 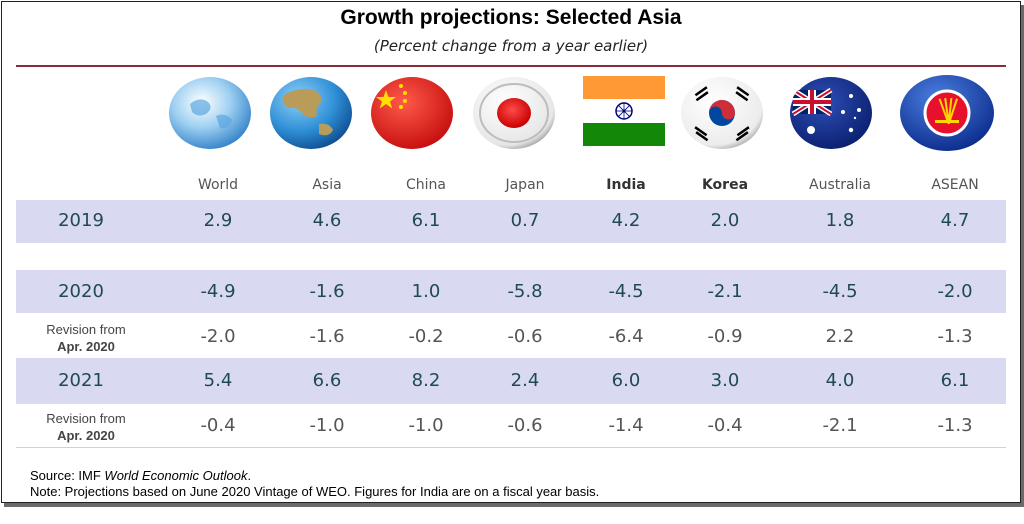 What do you see at coordinates (218, 380) in the screenshot?
I see `table-cell: 5.4` at bounding box center [218, 380].